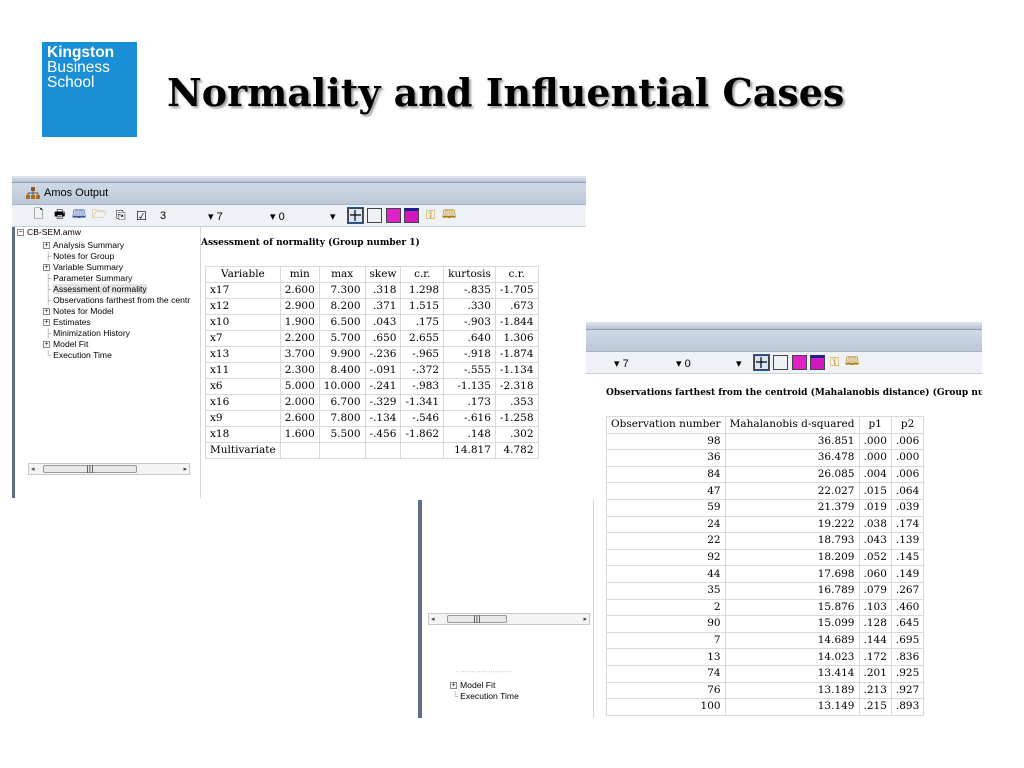  Describe the element at coordinates (67, 322) in the screenshot. I see `tree-item-estimates: + Estimates` at that location.